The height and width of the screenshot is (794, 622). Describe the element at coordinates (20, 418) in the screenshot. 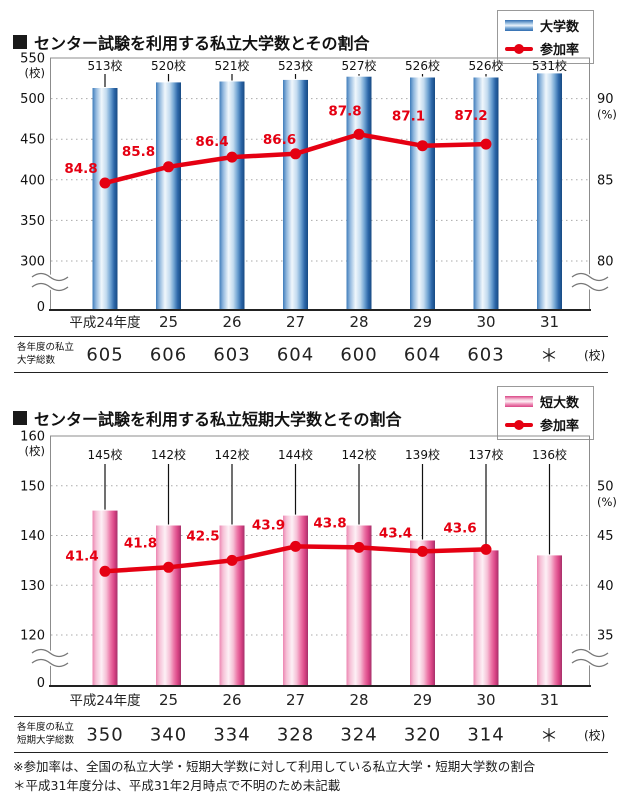

I see `title-square-bullet` at that location.